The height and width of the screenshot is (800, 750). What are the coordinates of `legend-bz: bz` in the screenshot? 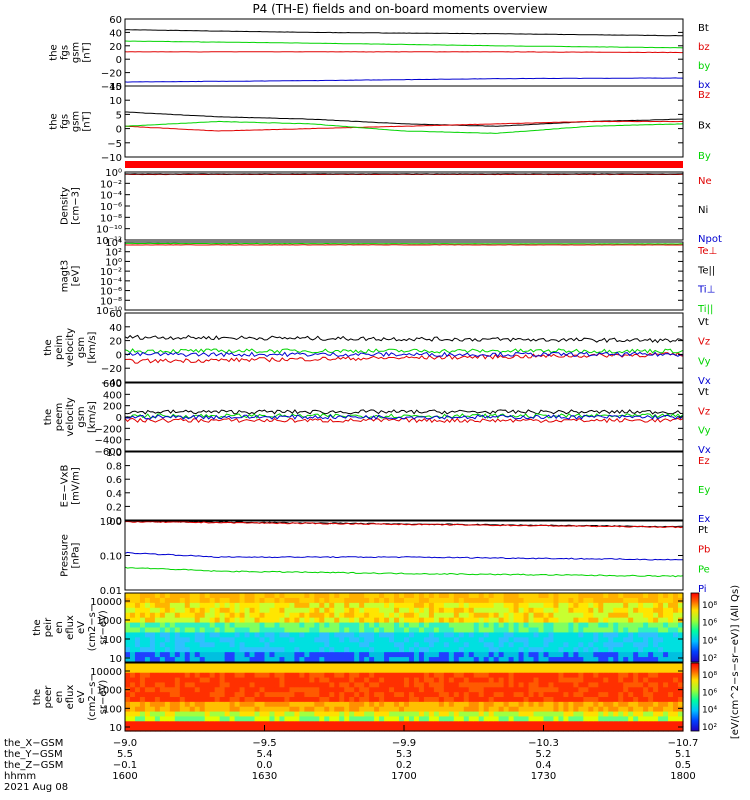 It's located at (704, 47).